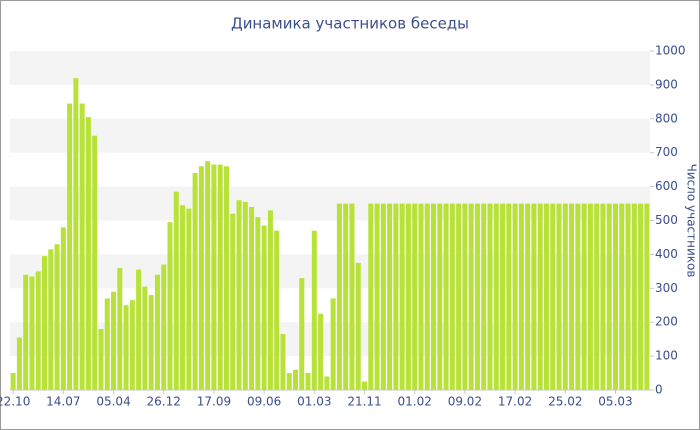 The width and height of the screenshot is (700, 430). I want to click on chart-title: Динамика участников беседы, so click(350, 24).